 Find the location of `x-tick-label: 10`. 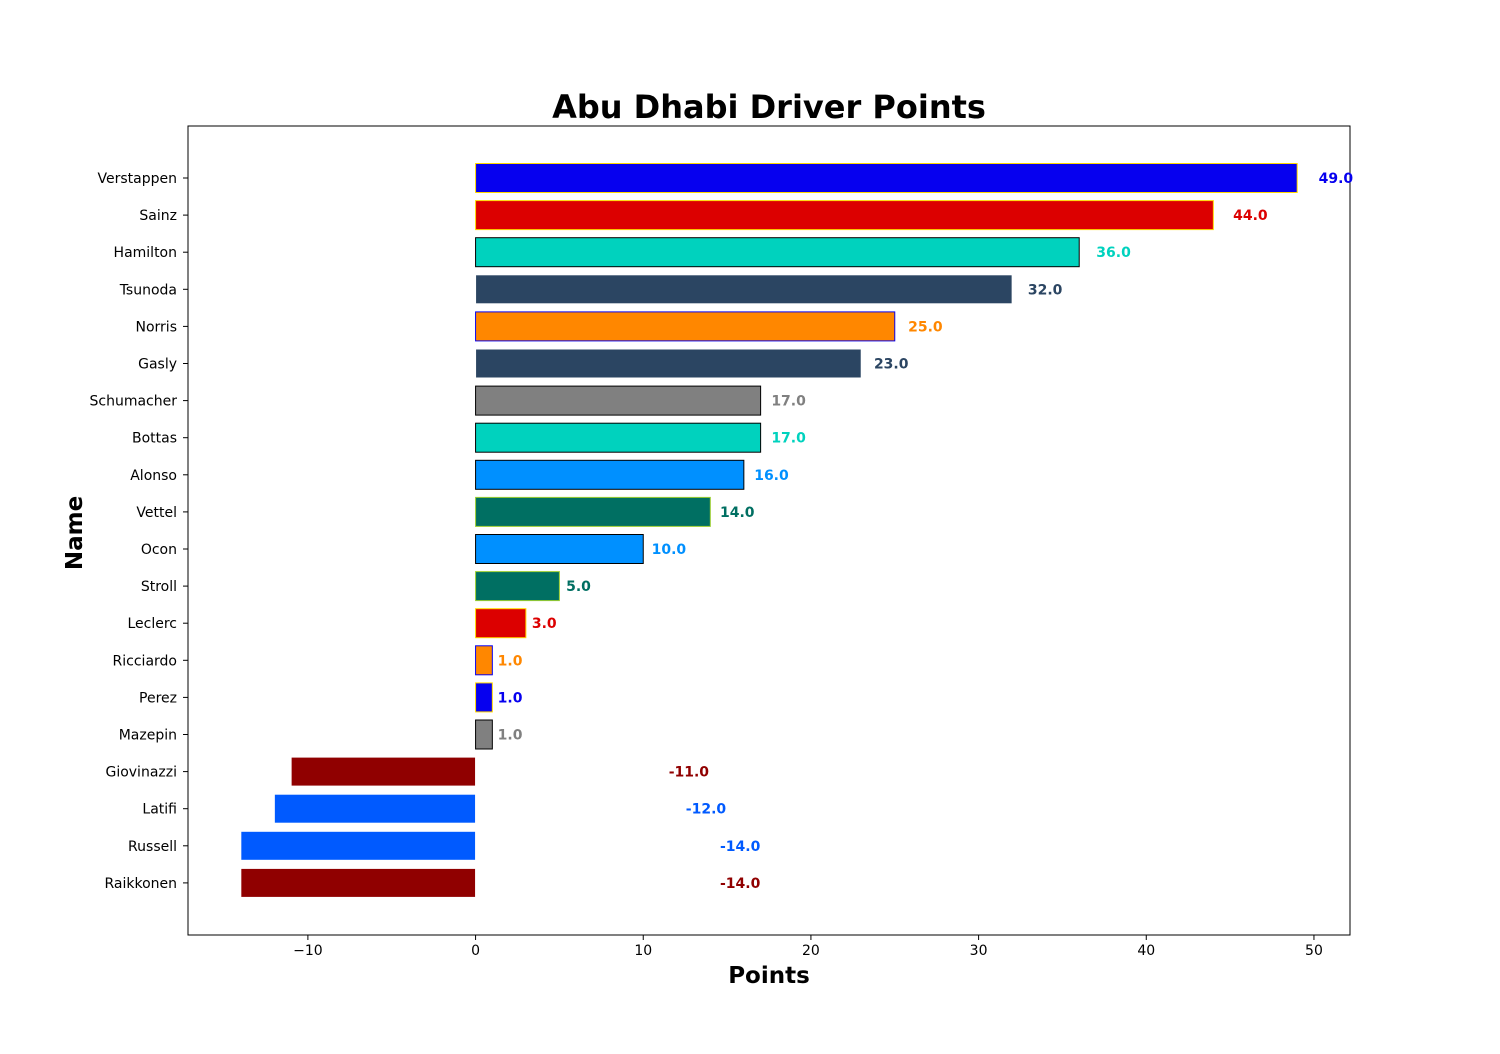

x-tick-label: 10 is located at coordinates (643, 951).